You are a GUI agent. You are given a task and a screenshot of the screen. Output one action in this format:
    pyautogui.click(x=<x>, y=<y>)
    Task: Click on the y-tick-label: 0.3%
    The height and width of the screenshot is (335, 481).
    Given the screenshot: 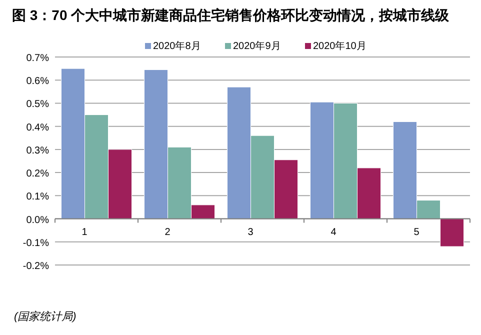 What is the action you would take?
    pyautogui.click(x=38, y=150)
    